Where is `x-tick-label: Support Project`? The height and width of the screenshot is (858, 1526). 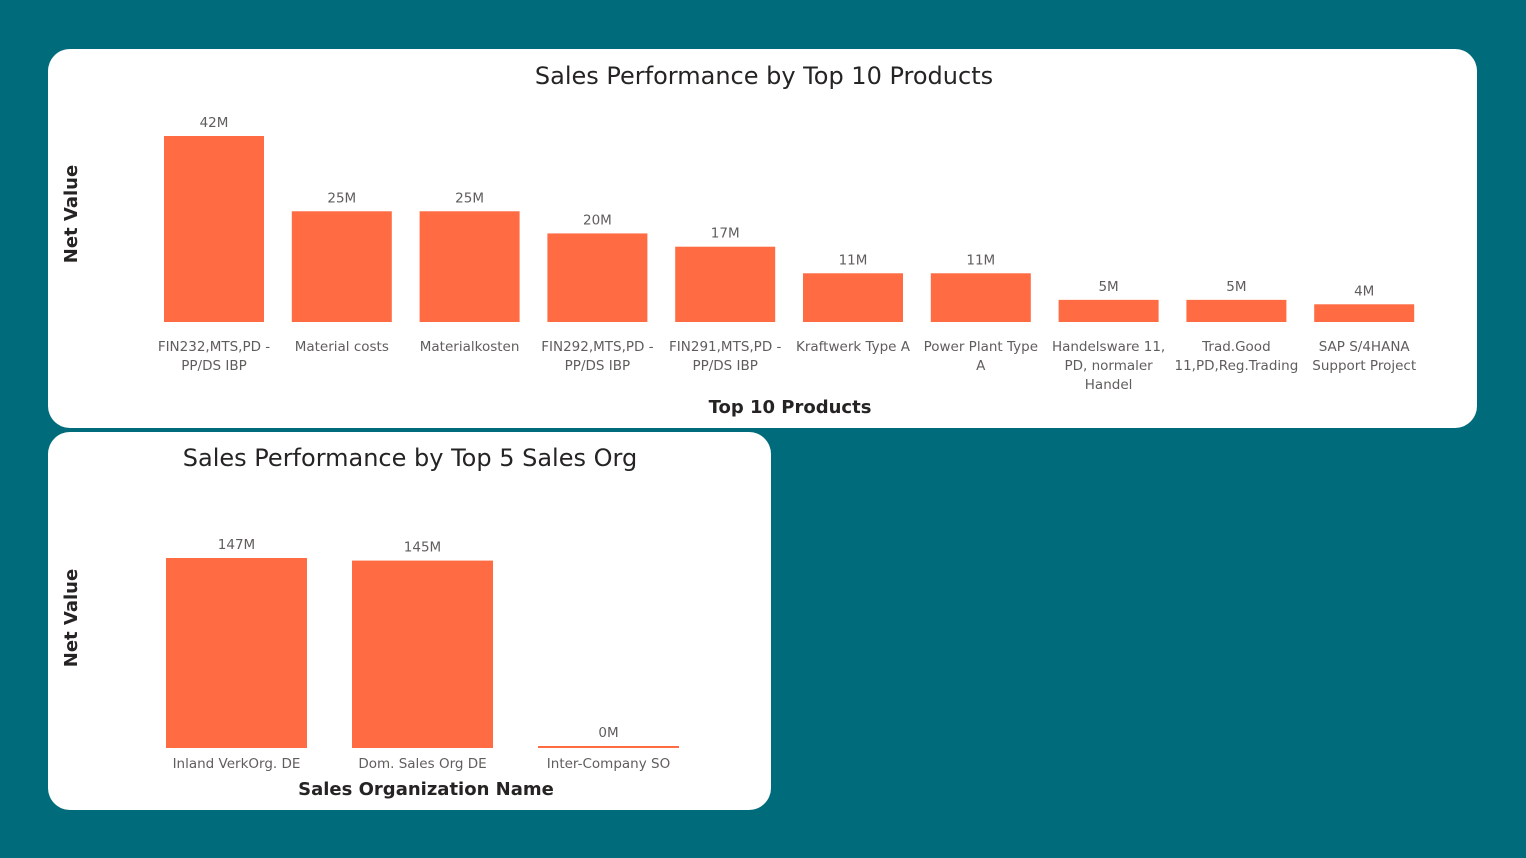 x-tick-label: Support Project is located at coordinates (1364, 366).